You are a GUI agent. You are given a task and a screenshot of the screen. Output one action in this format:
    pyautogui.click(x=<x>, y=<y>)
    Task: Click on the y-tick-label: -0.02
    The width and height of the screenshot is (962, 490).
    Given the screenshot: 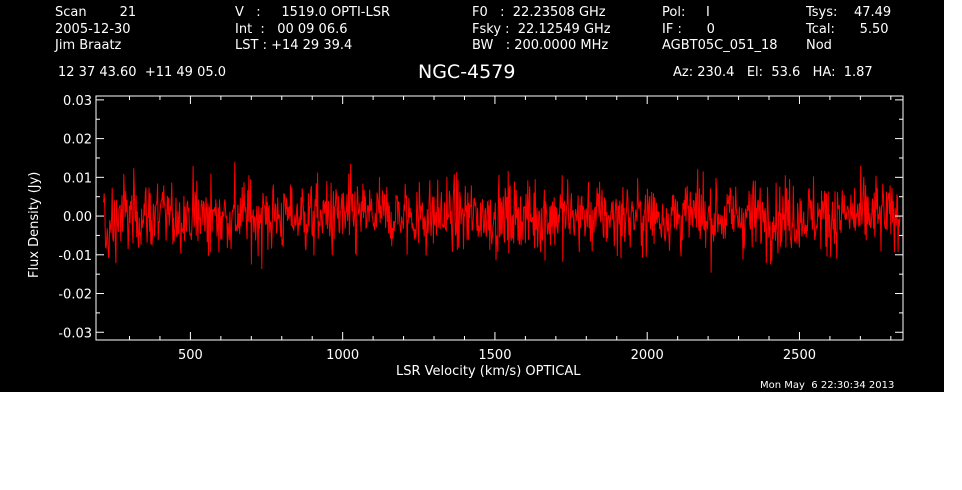 What is the action you would take?
    pyautogui.click(x=75, y=295)
    